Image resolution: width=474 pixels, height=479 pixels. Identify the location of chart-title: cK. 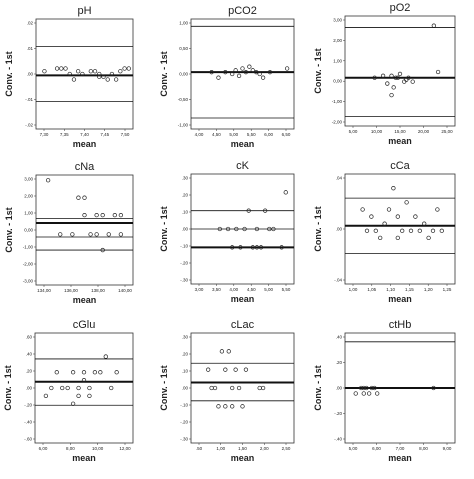
(243, 166).